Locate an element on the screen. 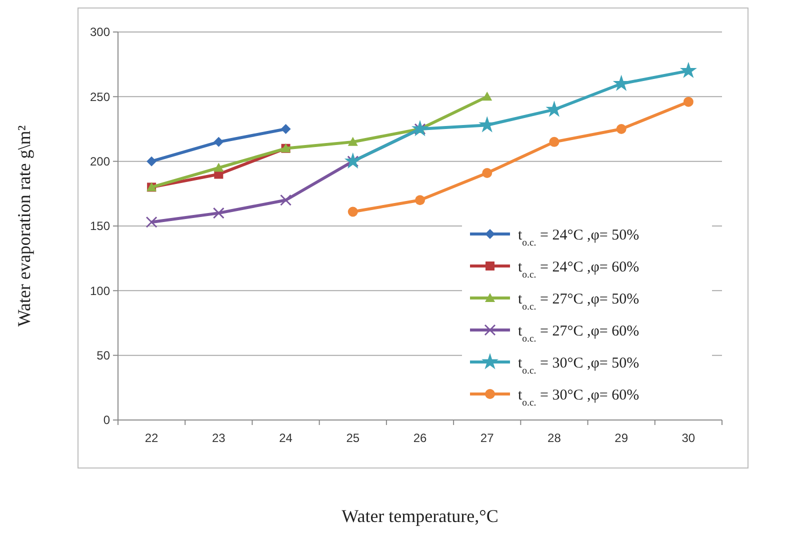 The width and height of the screenshot is (810, 535). legend-label: t$_{o.c.}$ = 30°C ,φ= 60% is located at coordinates (579, 397).